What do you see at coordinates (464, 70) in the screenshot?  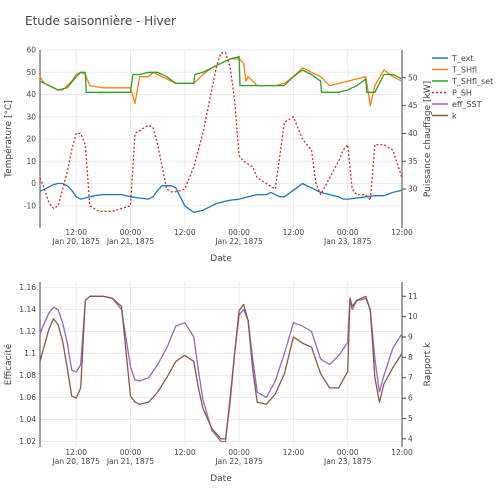 I see `legend-label-t-shfl: T_SHfl` at bounding box center [464, 70].